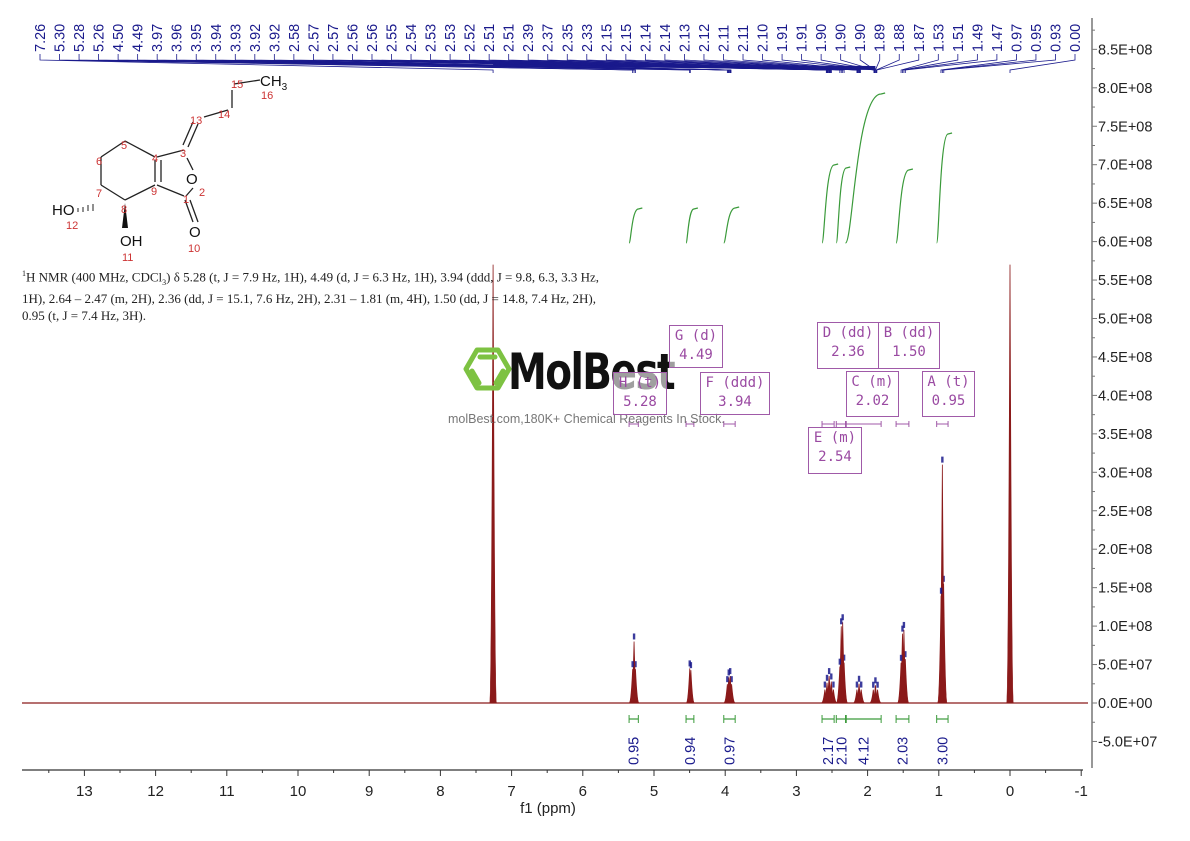 This screenshot has height=841, width=1190. I want to click on peak-shift-label: 2.15, so click(607, 38).